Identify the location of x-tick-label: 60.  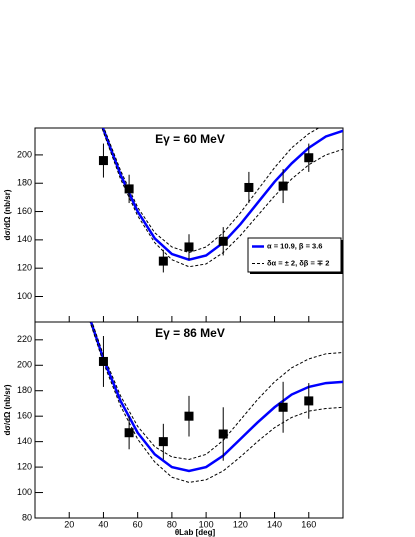
(138, 524).